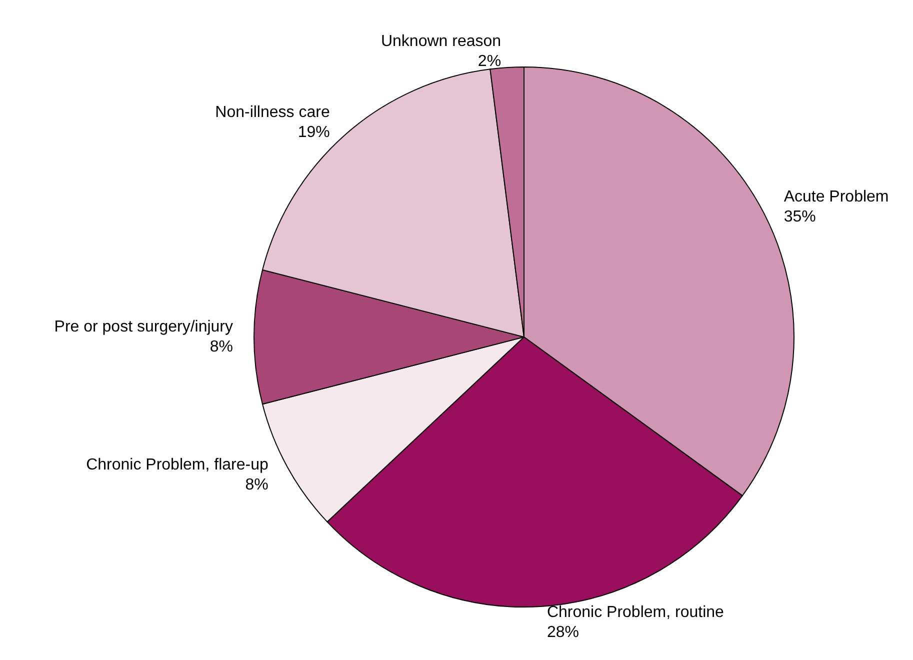 Image resolution: width=913 pixels, height=660 pixels. Describe the element at coordinates (836, 197) in the screenshot. I see `slice-label: Acute Problem` at that location.